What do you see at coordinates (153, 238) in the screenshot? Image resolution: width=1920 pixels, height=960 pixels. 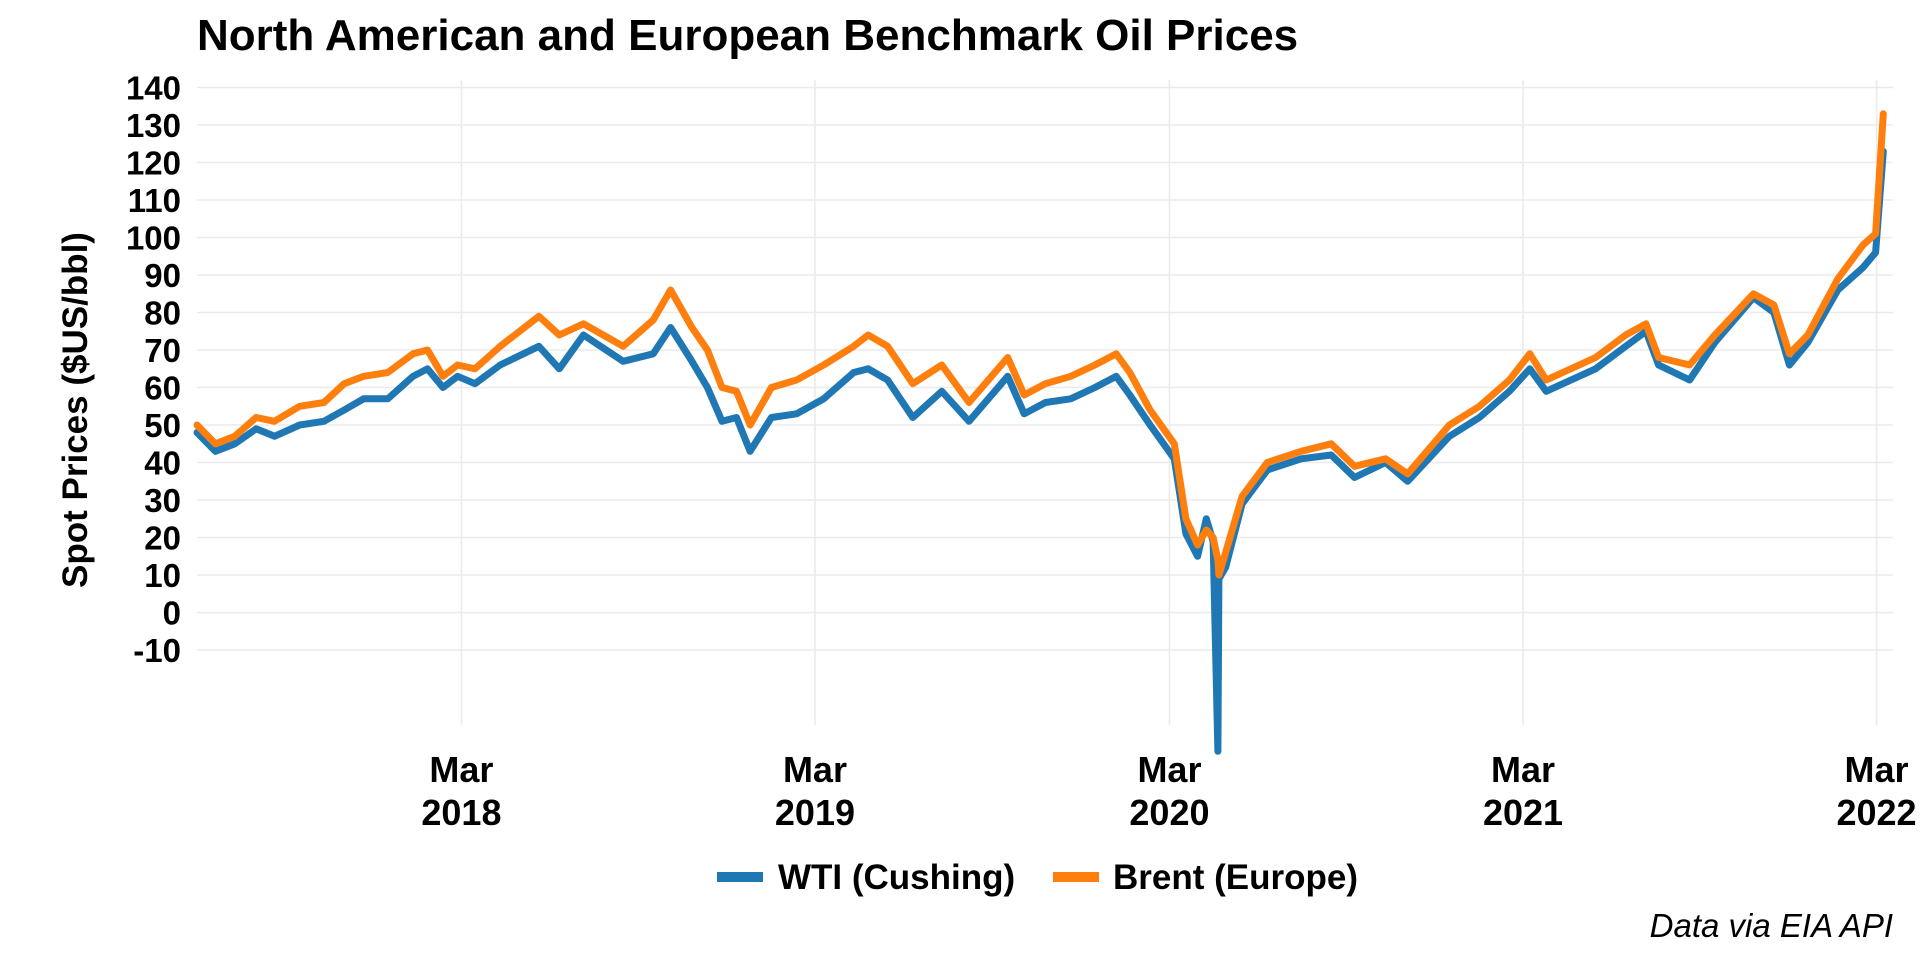 I see `y-tick-label: 100` at bounding box center [153, 238].